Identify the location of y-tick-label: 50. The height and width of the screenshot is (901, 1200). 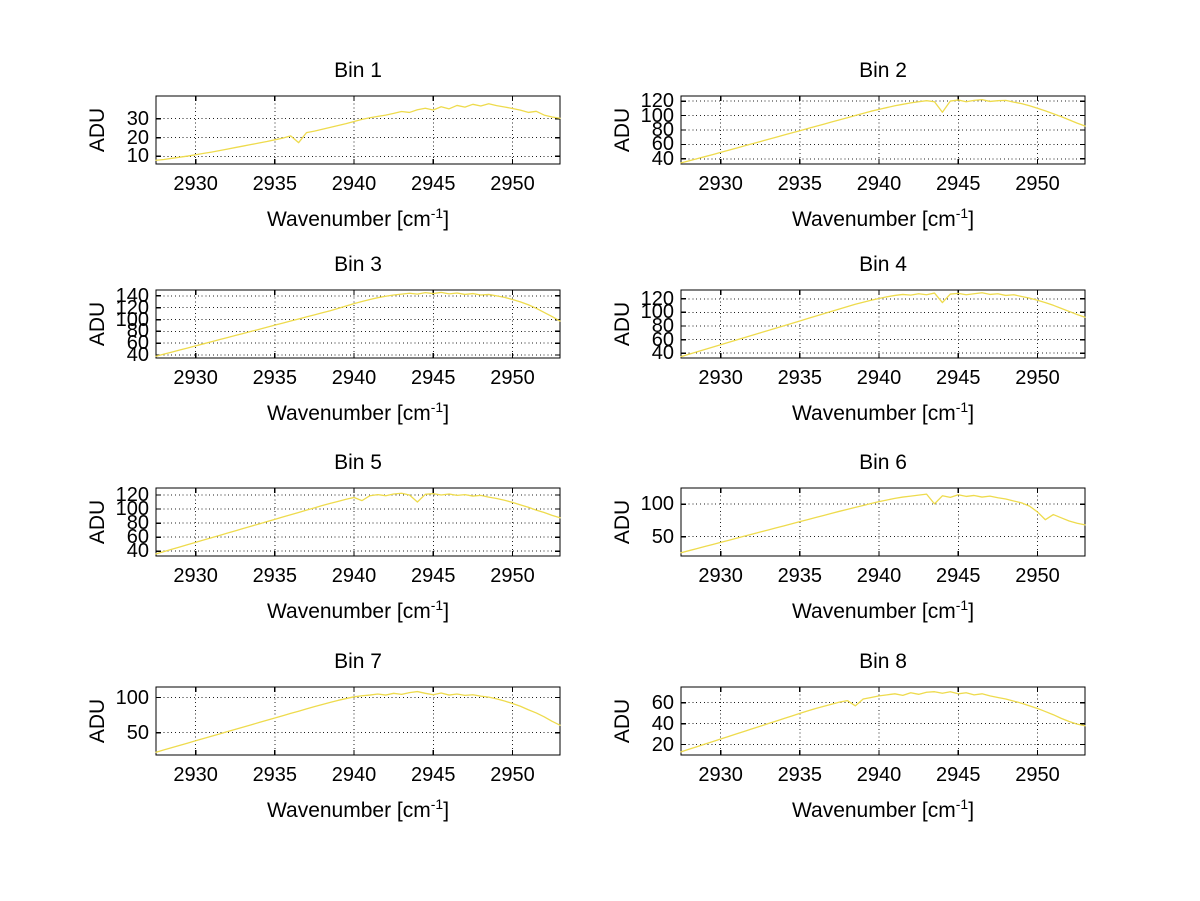
(662, 536).